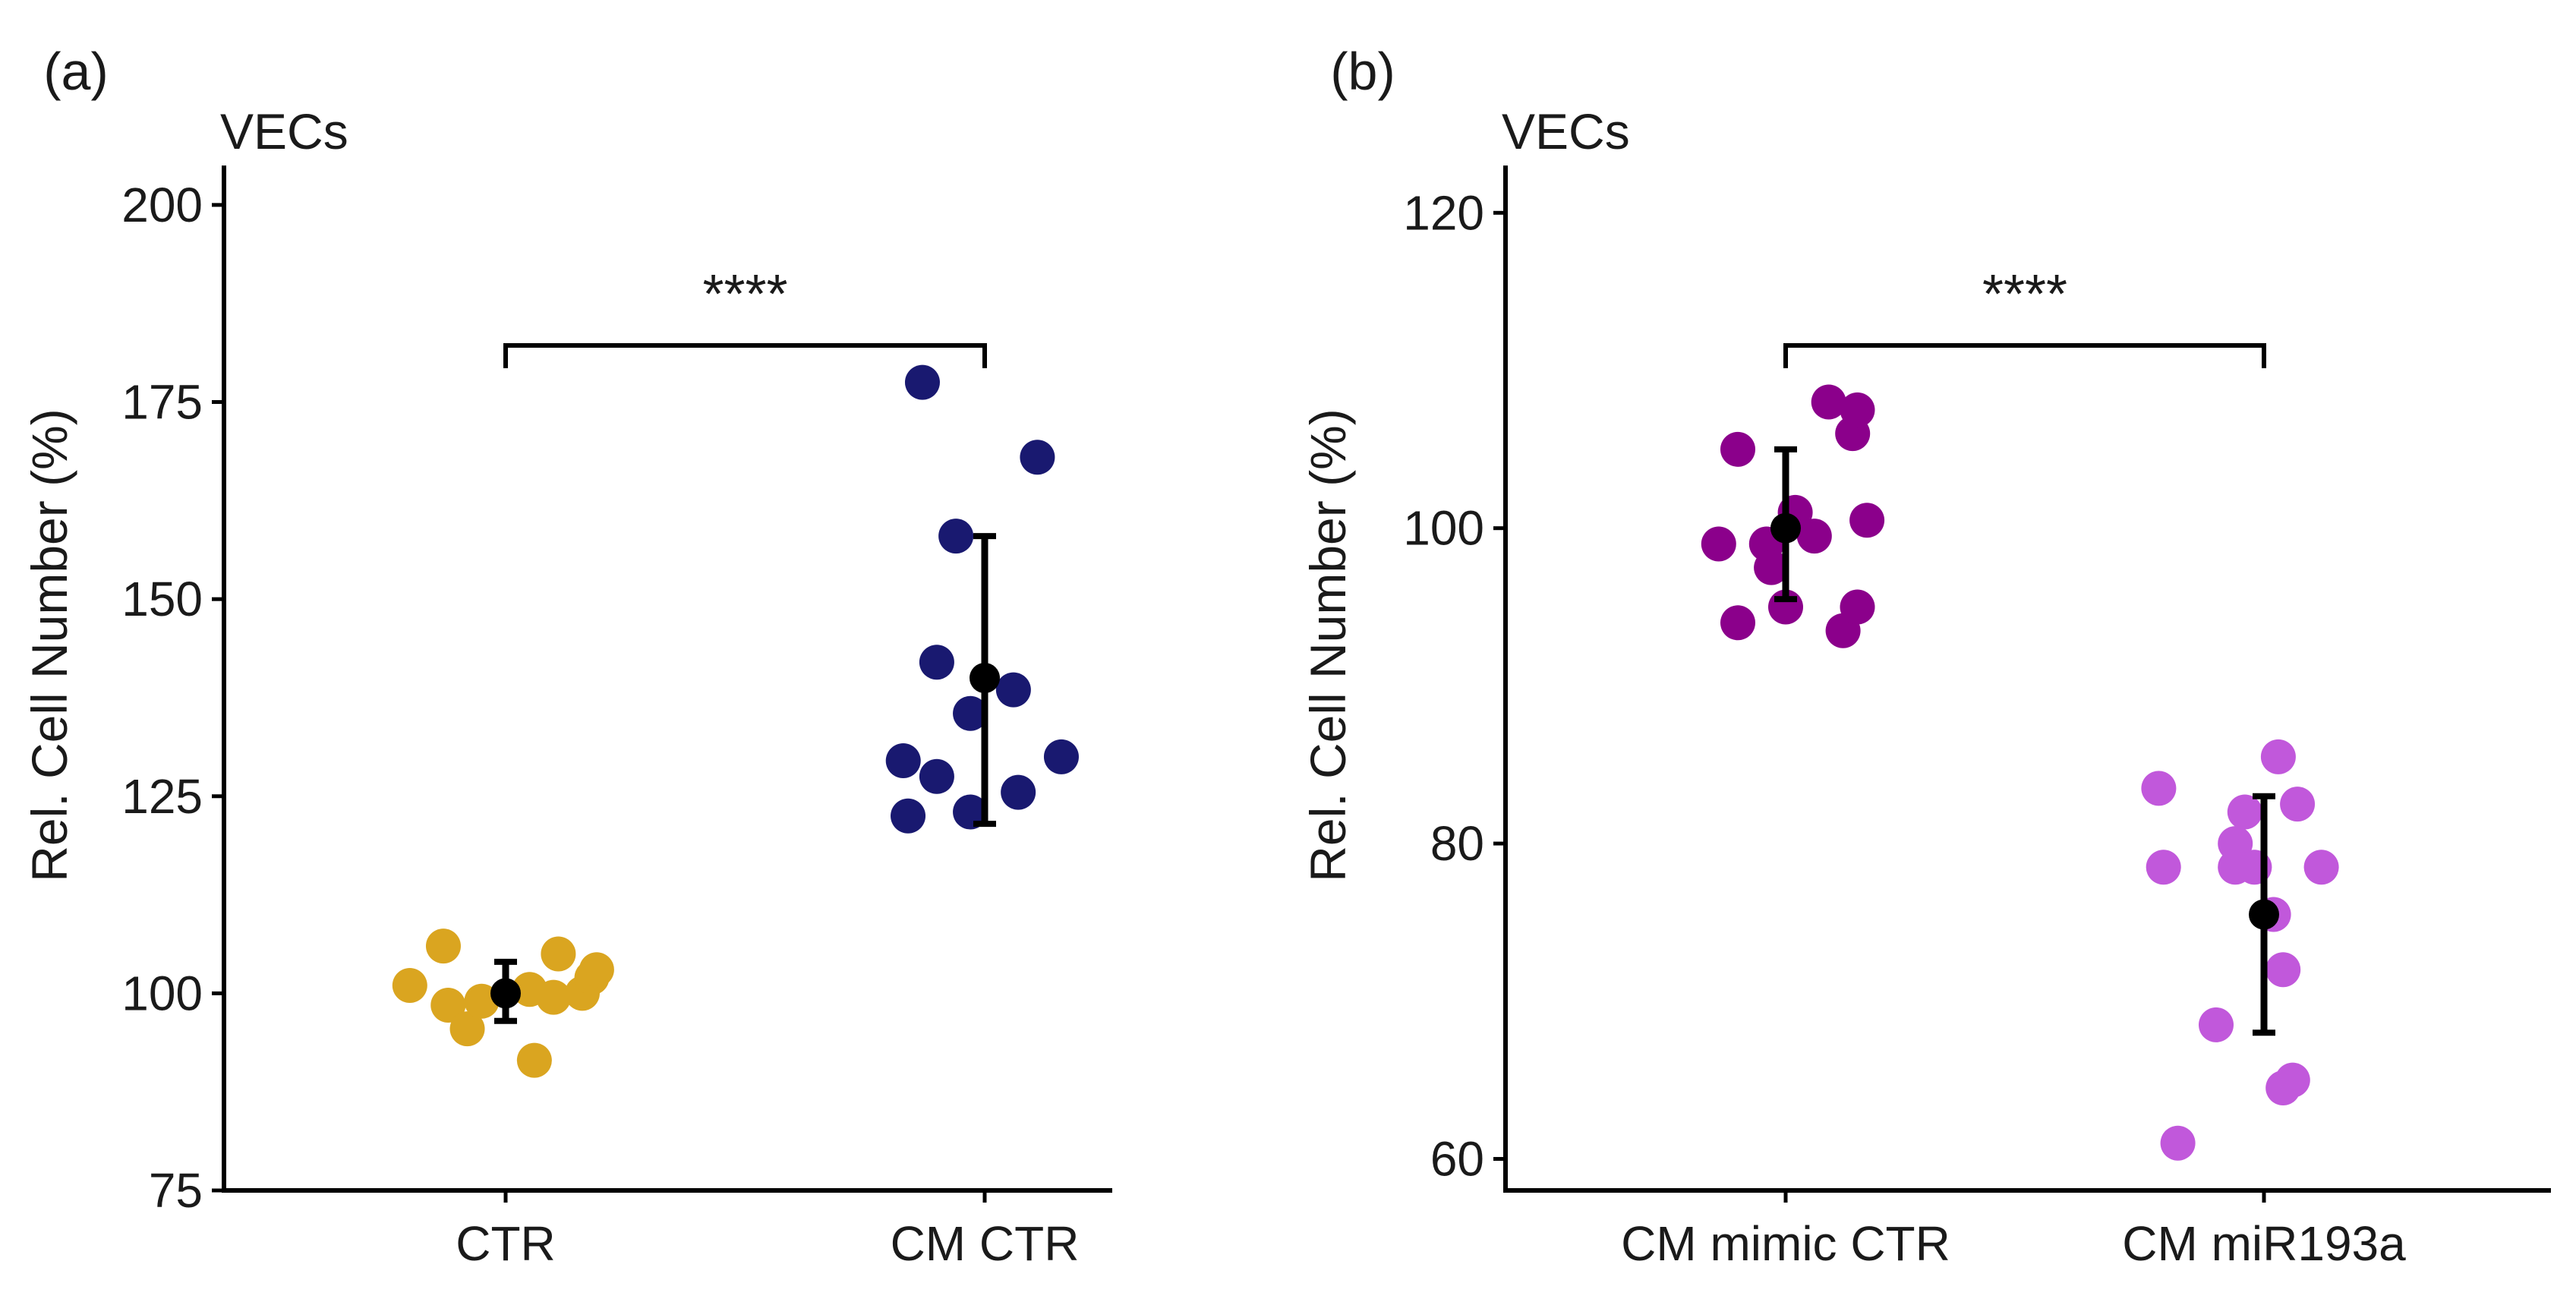 The height and width of the screenshot is (1299, 2576). What do you see at coordinates (1457, 844) in the screenshot?
I see `y-tick-label: 80` at bounding box center [1457, 844].